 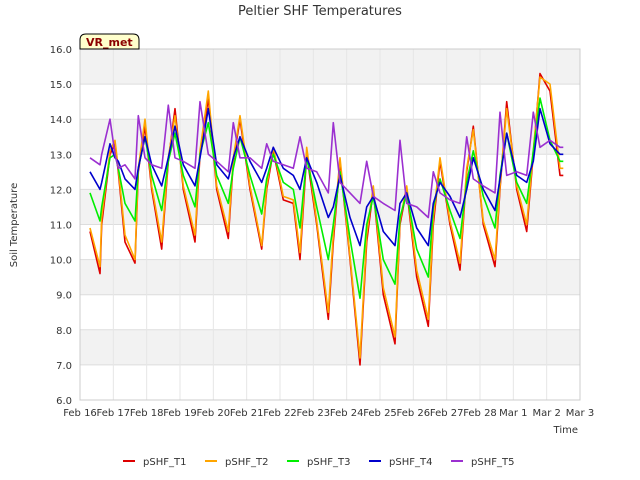 What do you see at coordinates (61, 50) in the screenshot?
I see `y-tick-label: 16.0` at bounding box center [61, 50].